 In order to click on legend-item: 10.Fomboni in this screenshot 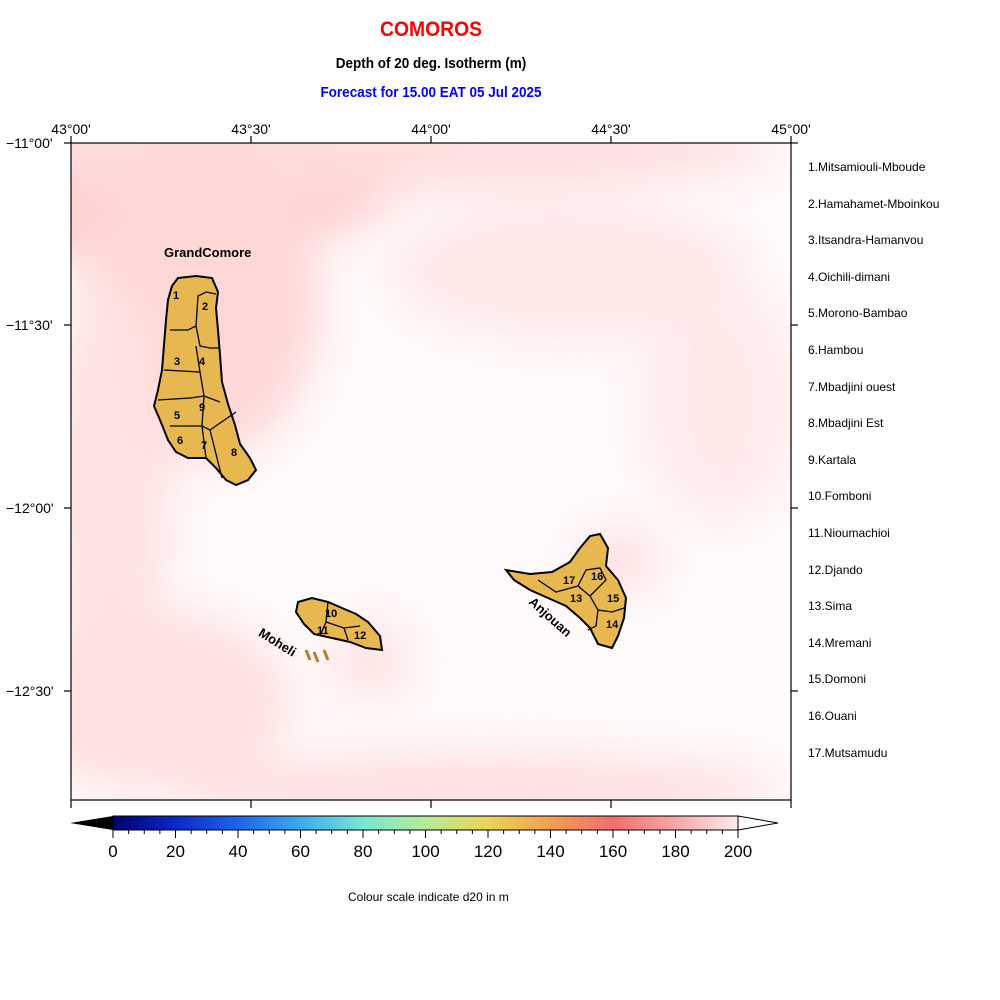, I will do `click(840, 496)`.